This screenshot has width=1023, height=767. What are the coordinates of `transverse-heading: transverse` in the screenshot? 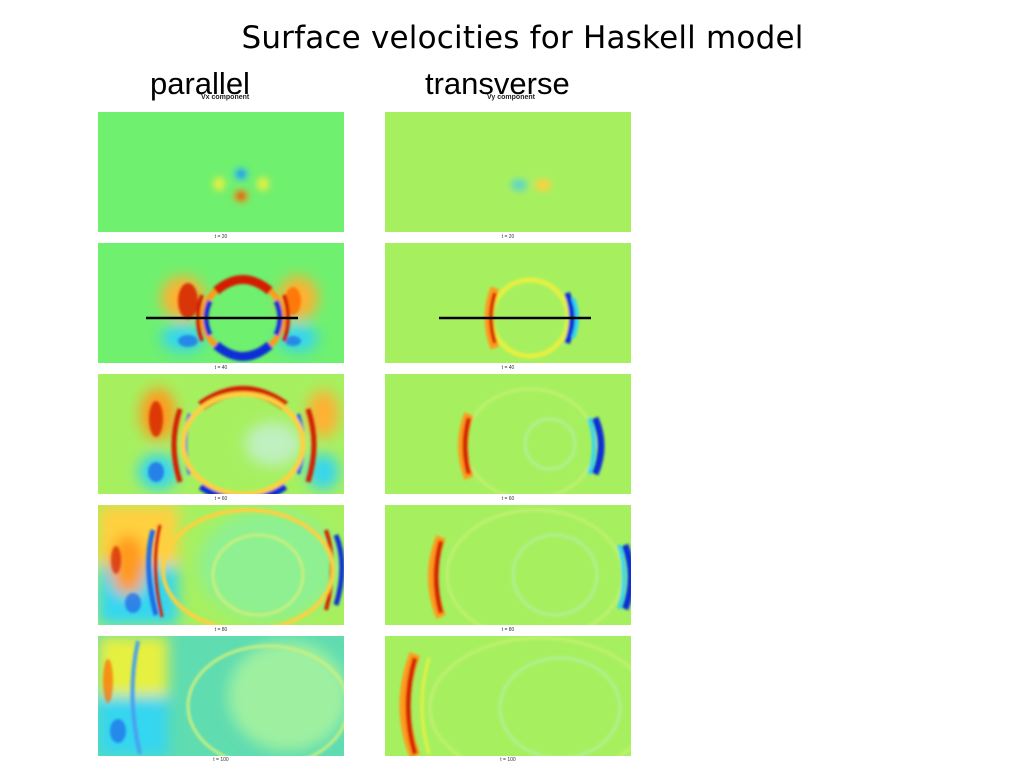 It's located at (497, 83).